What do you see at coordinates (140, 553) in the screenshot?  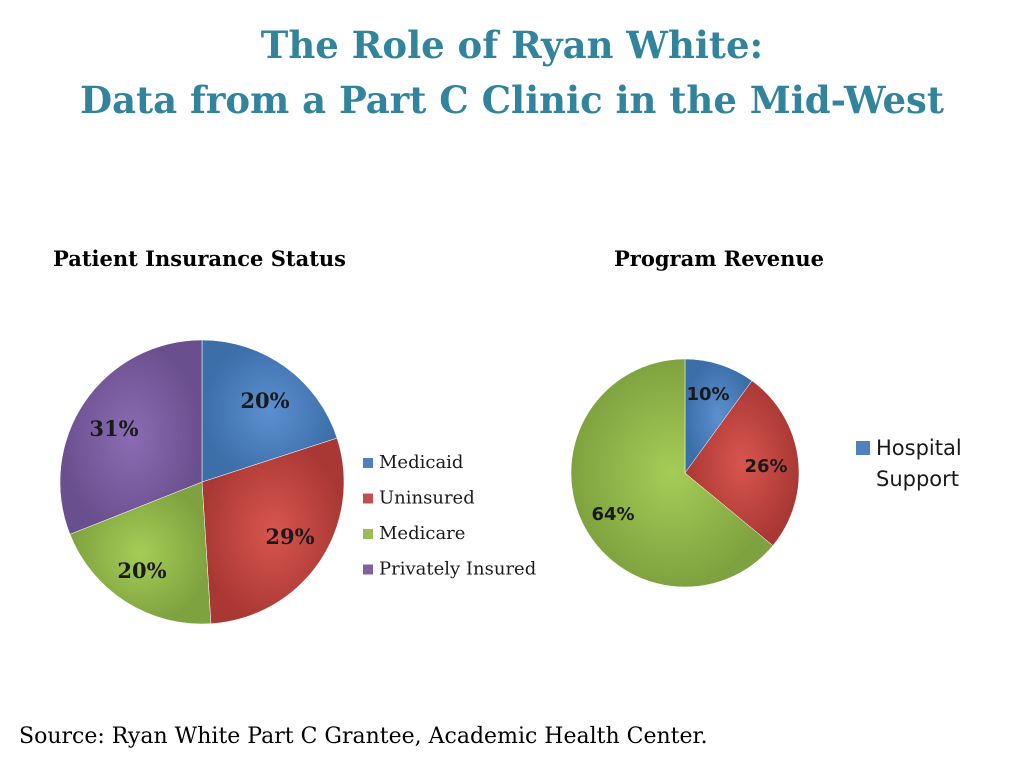 I see `pie1-slice-medicare` at bounding box center [140, 553].